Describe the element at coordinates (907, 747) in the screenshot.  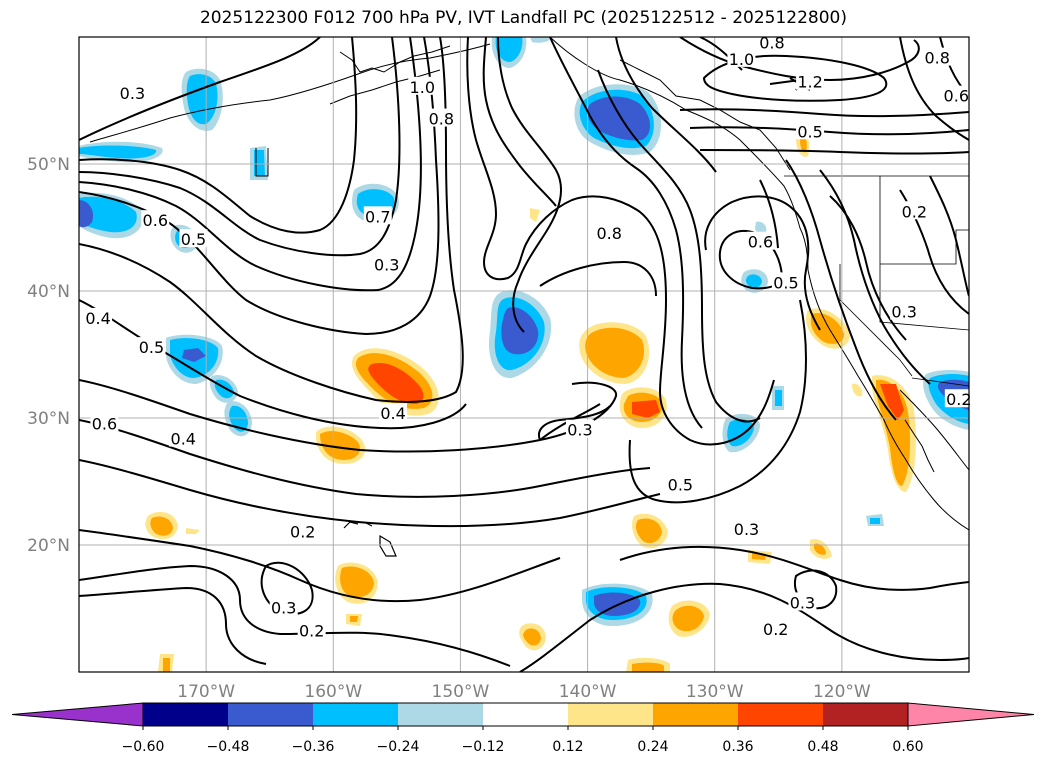
I see `colorbar-tick-label: 0.60` at that location.